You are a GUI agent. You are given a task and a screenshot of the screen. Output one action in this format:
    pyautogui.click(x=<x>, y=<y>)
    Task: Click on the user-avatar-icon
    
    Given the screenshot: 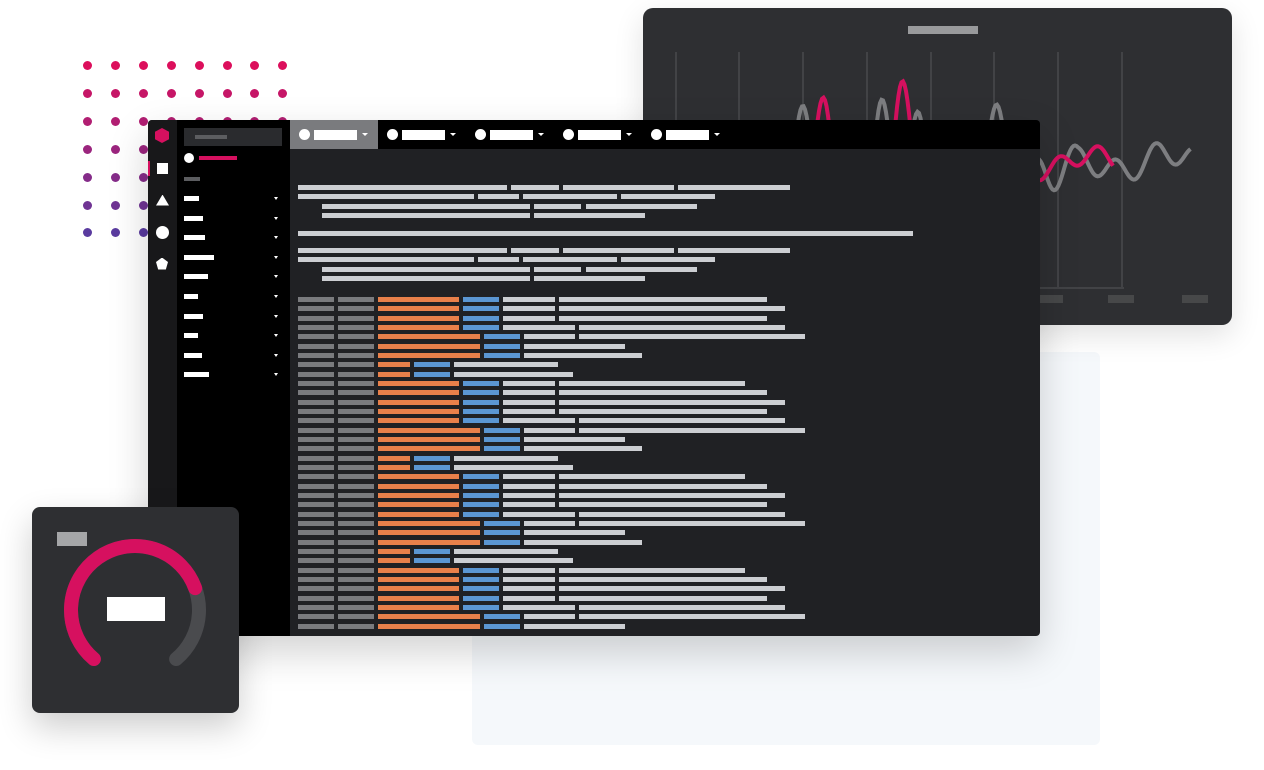 What is the action you would take?
    pyautogui.click(x=189, y=158)
    